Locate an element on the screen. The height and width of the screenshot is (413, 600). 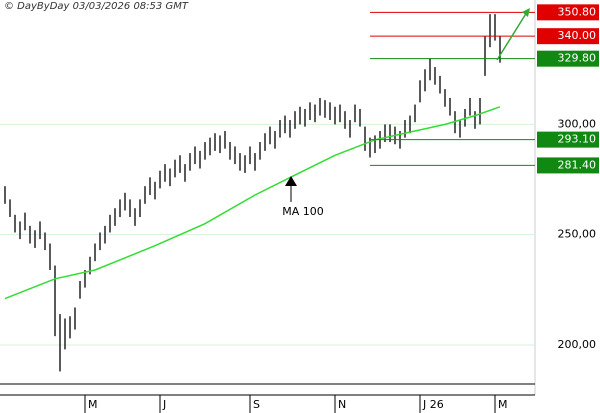
level-label: 293.10 is located at coordinates (577, 139).